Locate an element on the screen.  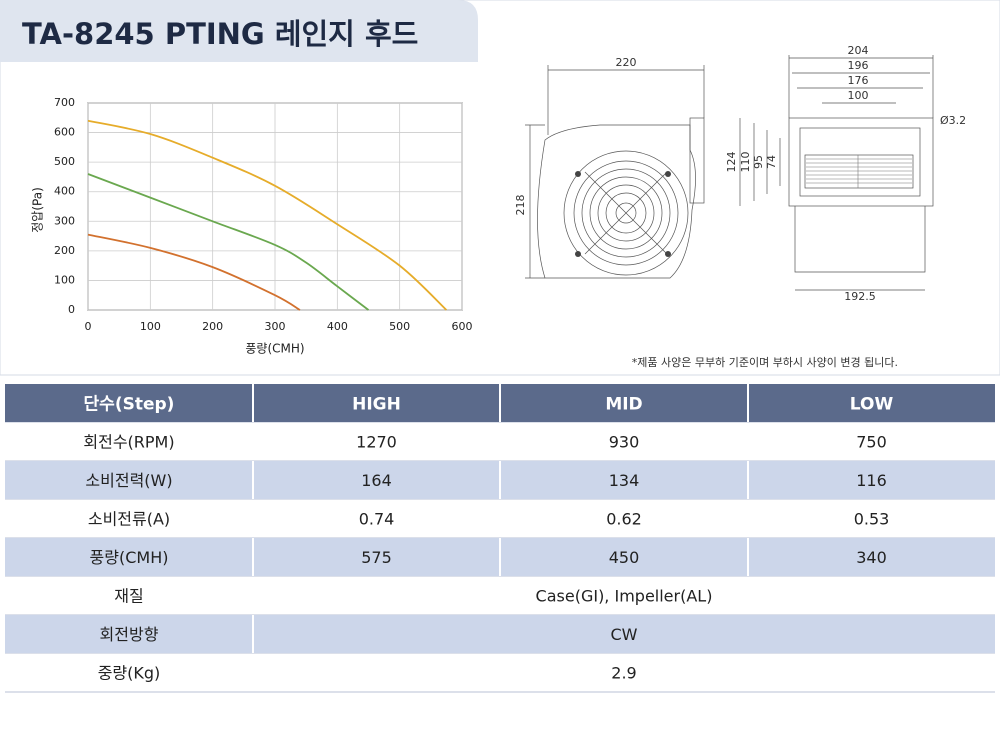
table-cell: Case(GI), Impeller(AL) is located at coordinates (624, 595).